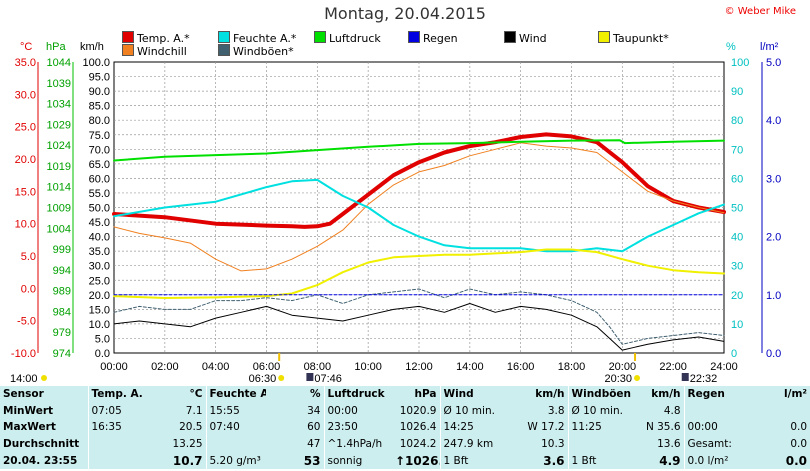  Describe the element at coordinates (23, 354) in the screenshot. I see `axis-tick-temp: -10.0` at that location.